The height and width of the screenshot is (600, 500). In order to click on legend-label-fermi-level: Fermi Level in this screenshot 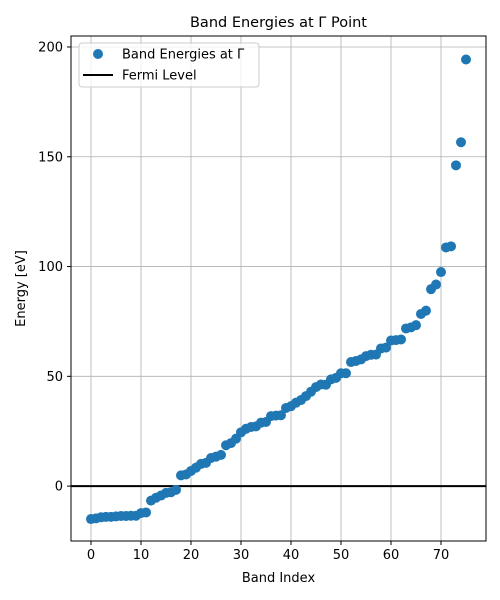, I will do `click(159, 76)`.